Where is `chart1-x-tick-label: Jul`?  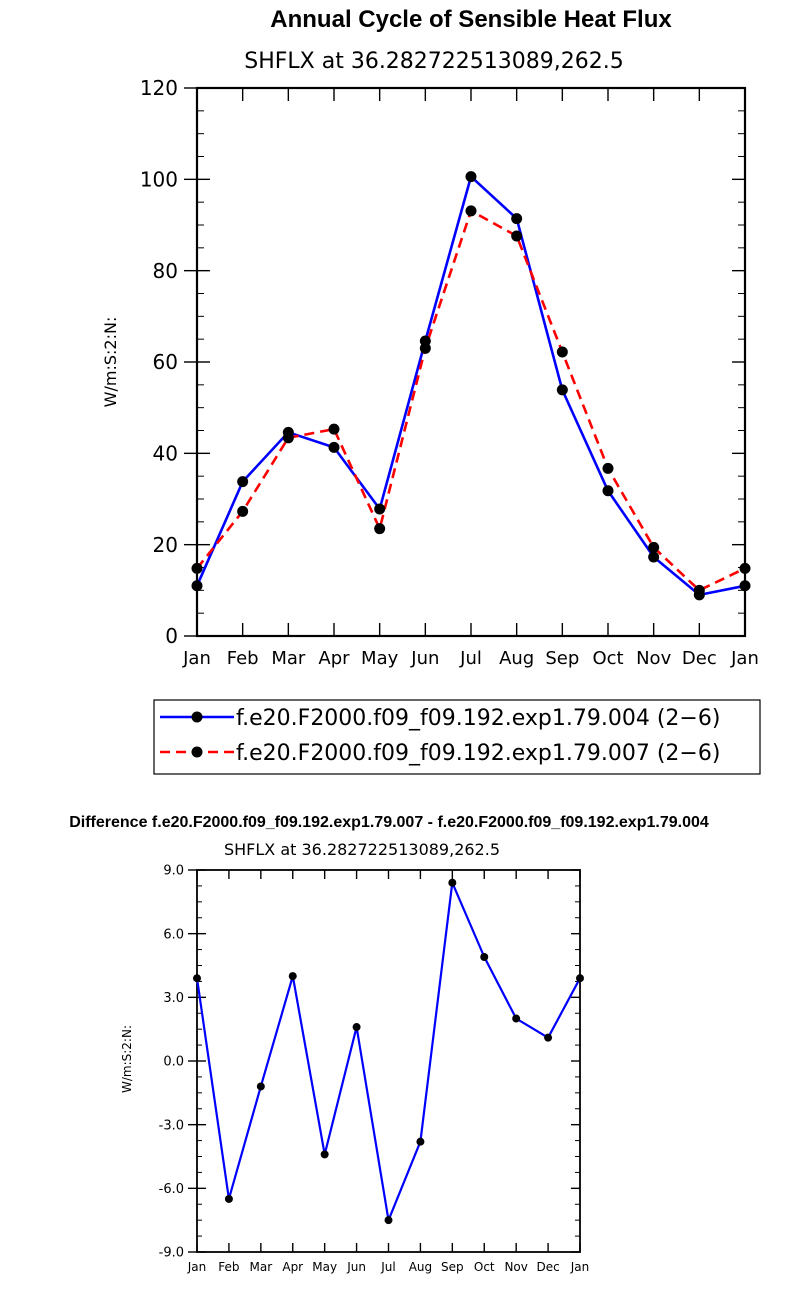 chart1-x-tick-label: Jul is located at coordinates (470, 658).